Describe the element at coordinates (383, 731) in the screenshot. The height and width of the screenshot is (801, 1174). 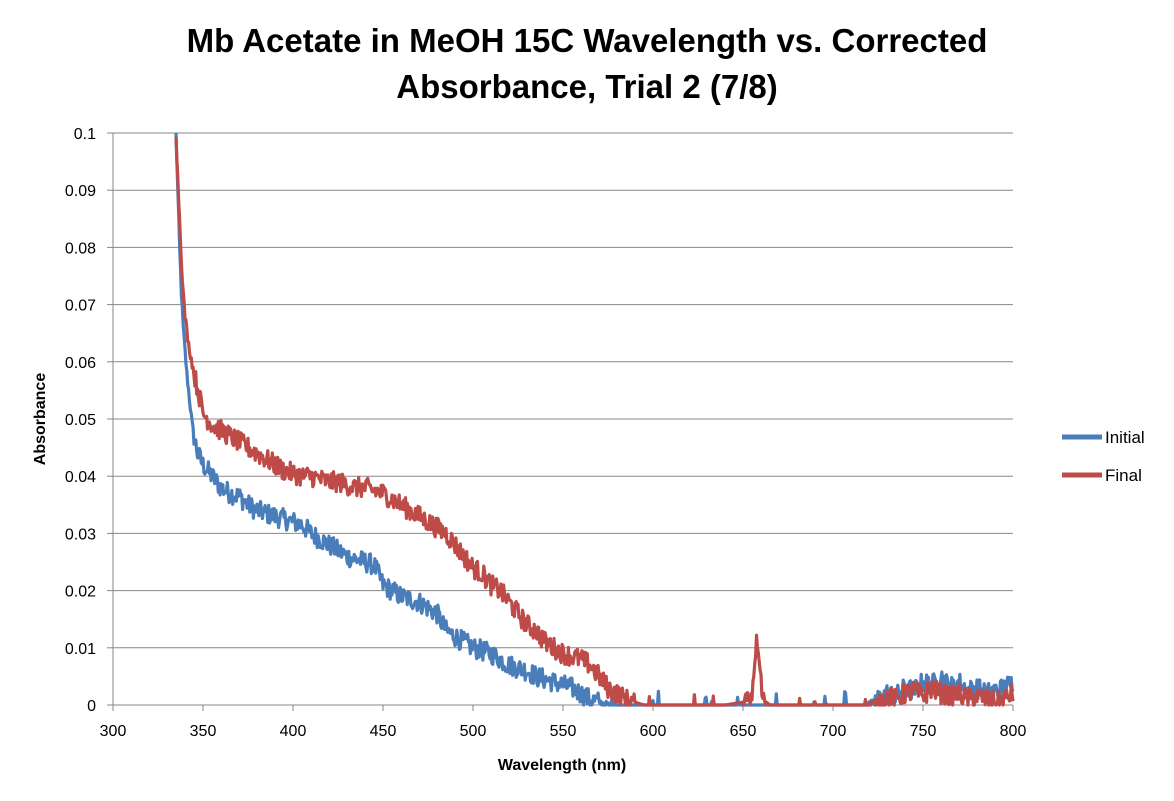
I see `x-tick-label: 450` at that location.